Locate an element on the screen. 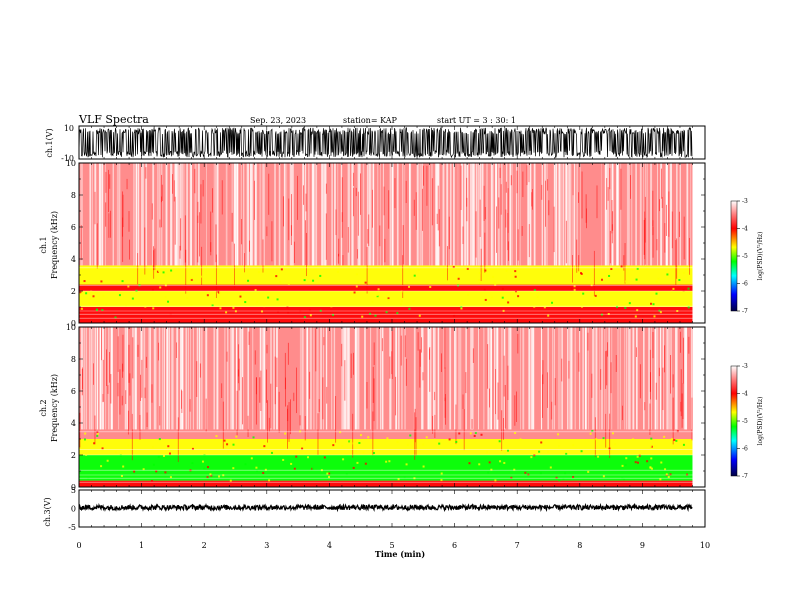  freq-tick-label: 2 is located at coordinates (73, 291).